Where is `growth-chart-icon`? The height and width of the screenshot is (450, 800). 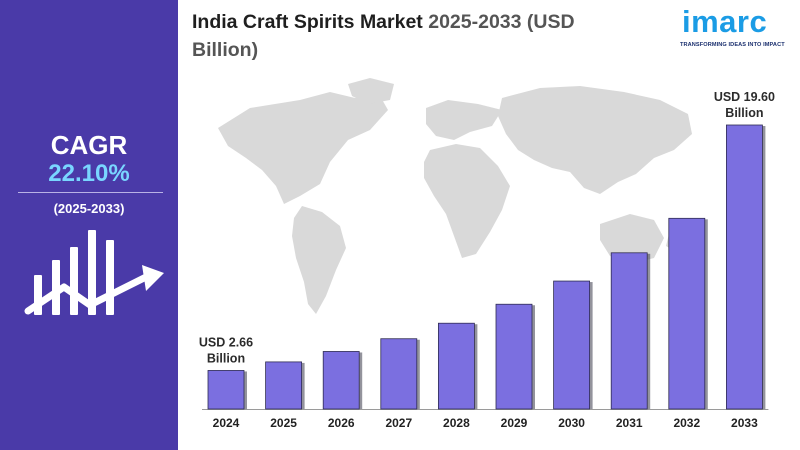 growth-chart-icon is located at coordinates (94, 272).